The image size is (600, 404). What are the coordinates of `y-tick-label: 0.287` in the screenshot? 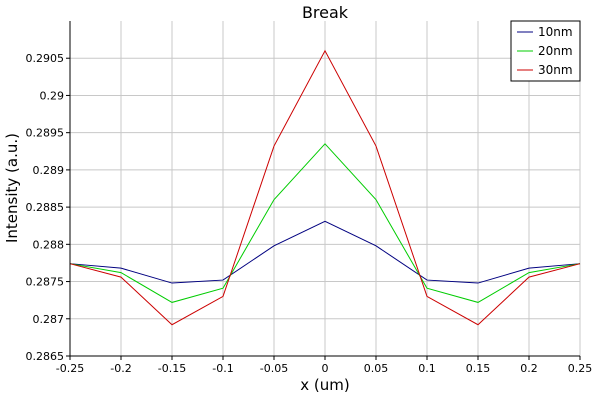 It's located at (49, 319).